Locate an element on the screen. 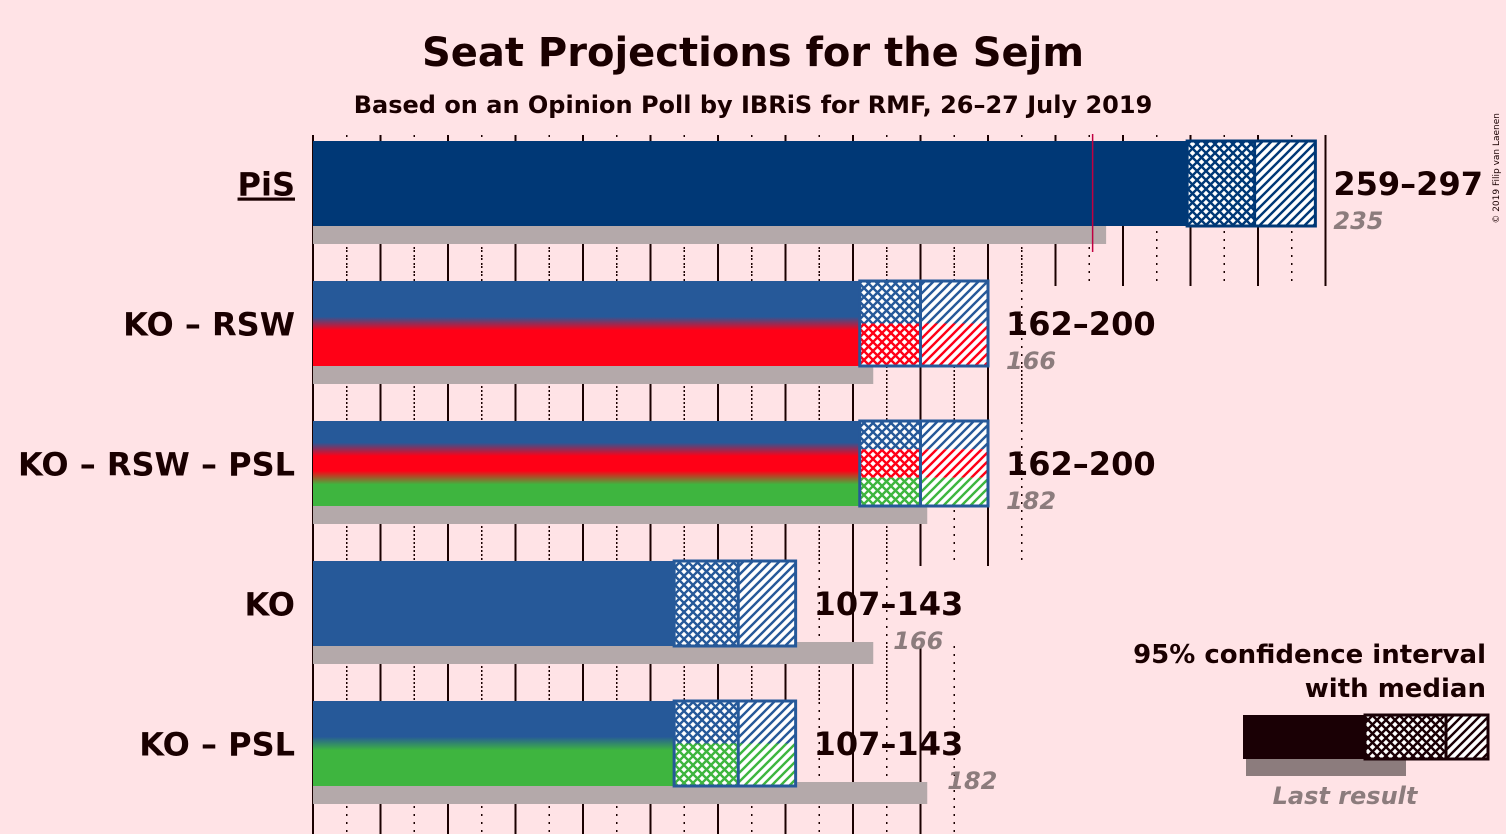 This screenshot has width=1506, height=834. party-label: KO – RSW – PSL is located at coordinates (156, 465).